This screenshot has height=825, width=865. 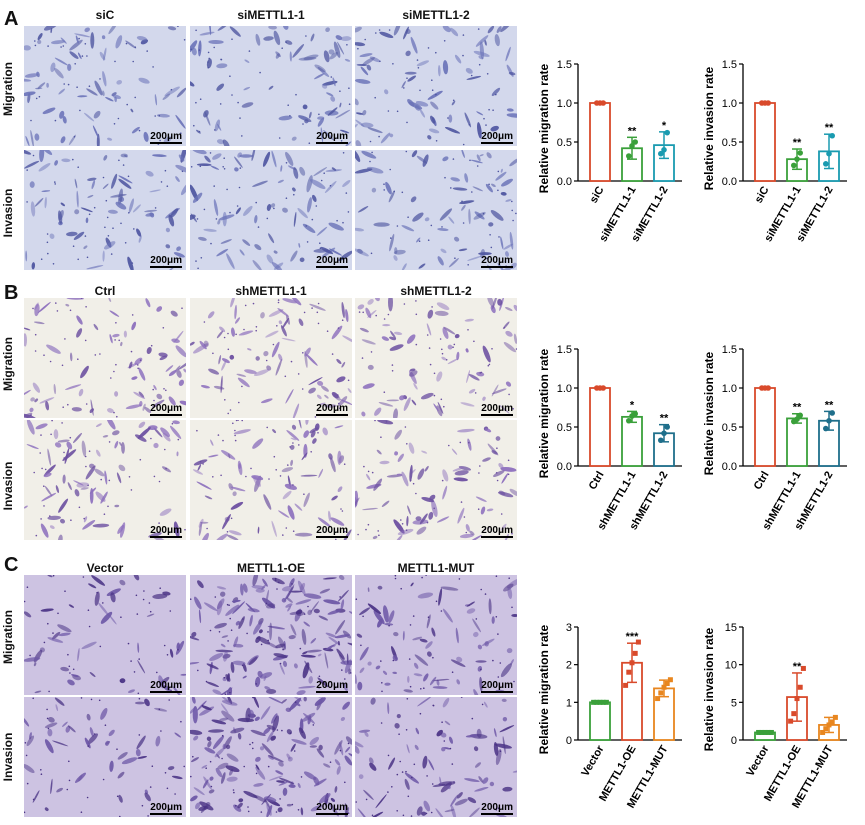 What do you see at coordinates (729, 65) in the screenshot?
I see `y-tick-label: 1.5` at bounding box center [729, 65].